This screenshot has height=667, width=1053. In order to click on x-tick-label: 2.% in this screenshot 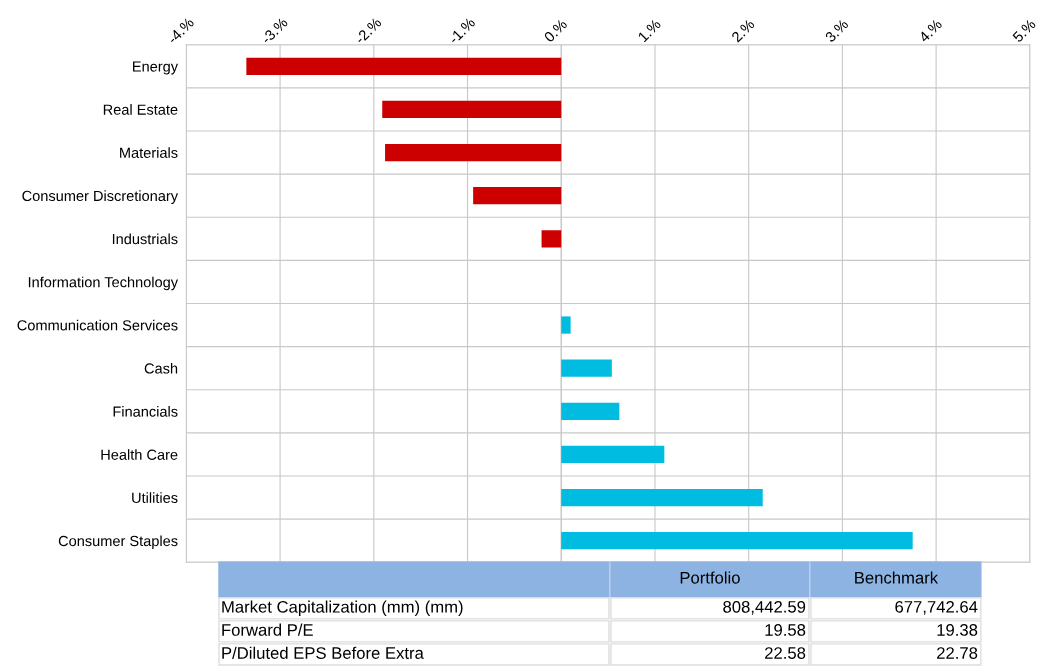, I will do `click(743, 30)`.